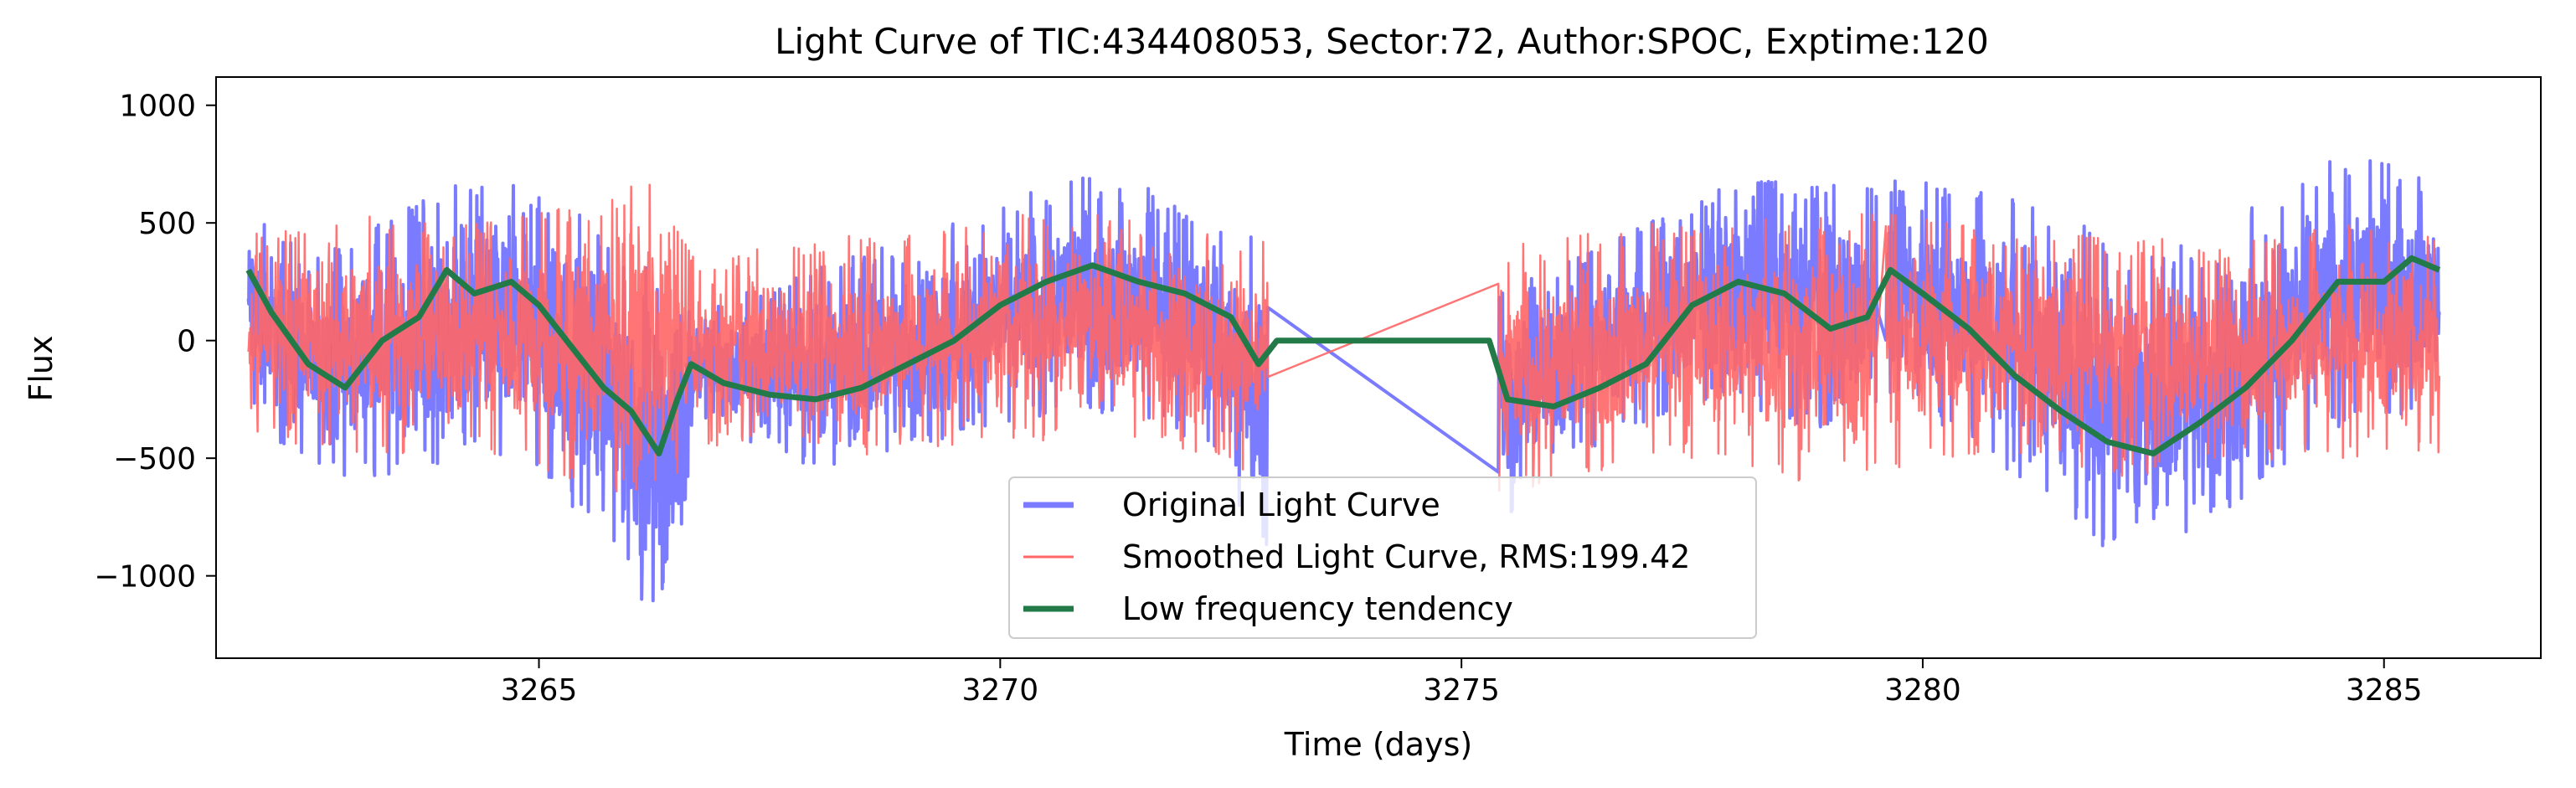 The image size is (2576, 788). What do you see at coordinates (1406, 556) in the screenshot?
I see `legend-label-smoothed: Smoothed Light Curve, RMS:199.42` at bounding box center [1406, 556].